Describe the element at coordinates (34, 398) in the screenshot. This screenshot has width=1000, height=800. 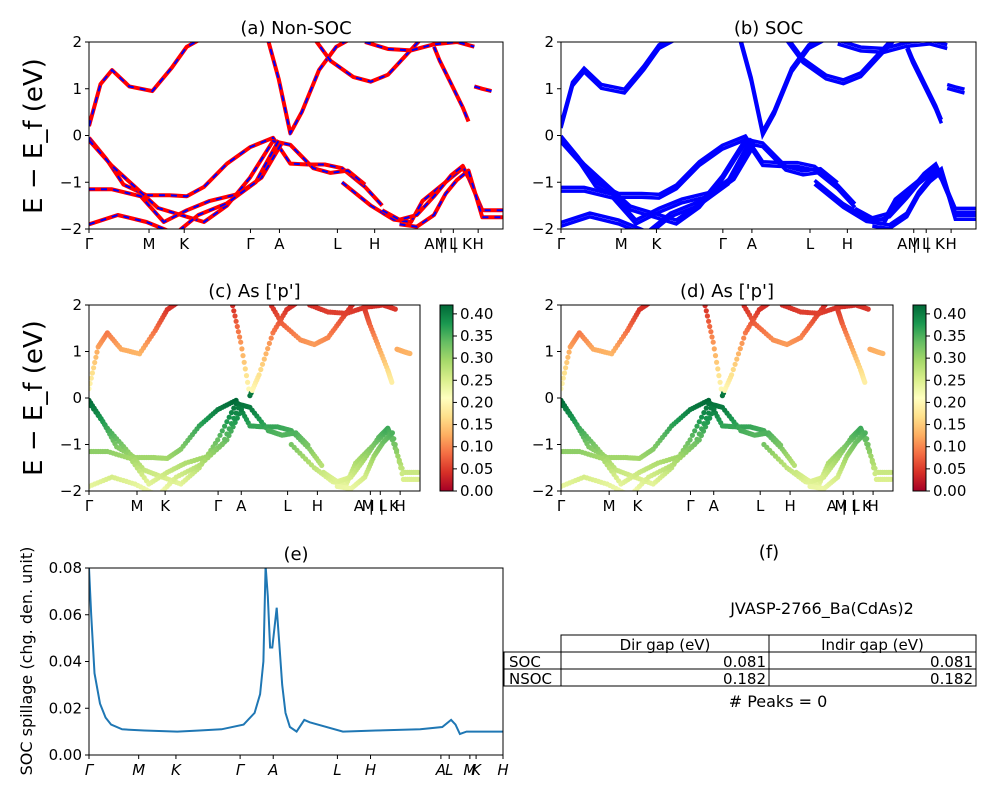
I see `y-axis-label: E − E_f (eV)` at that location.